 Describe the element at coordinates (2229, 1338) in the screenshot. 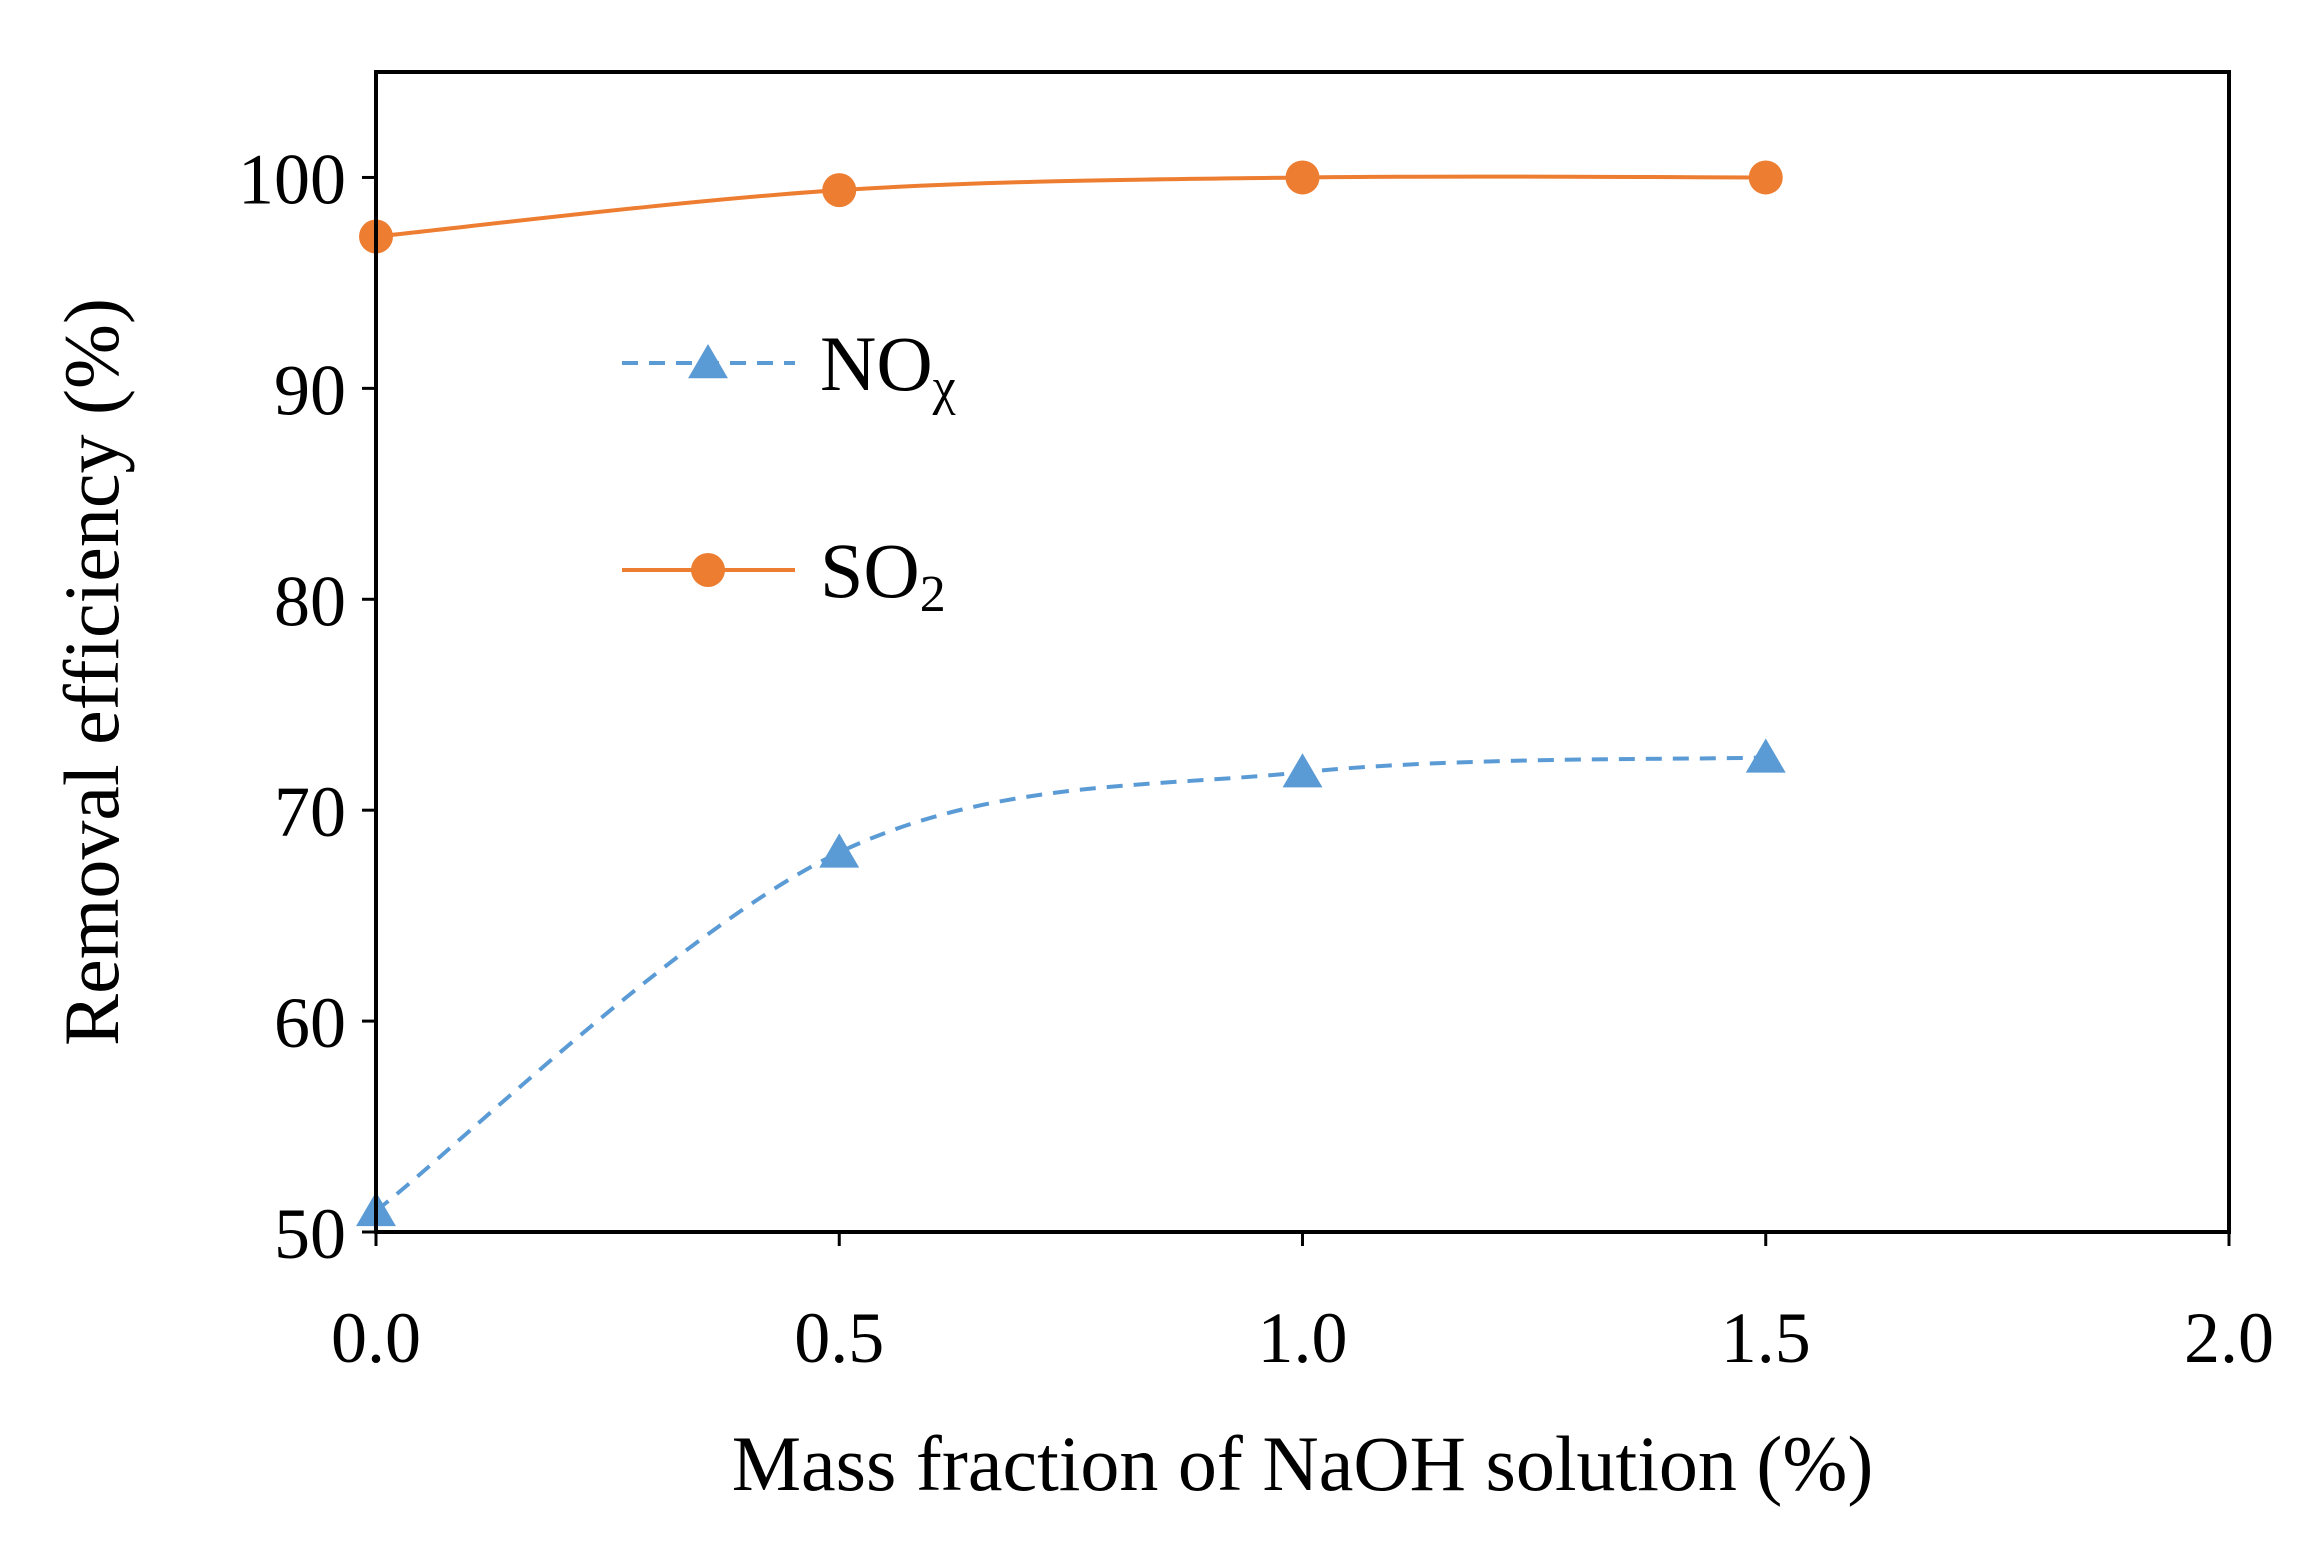

I see `x-tick-label: 2.0` at that location.